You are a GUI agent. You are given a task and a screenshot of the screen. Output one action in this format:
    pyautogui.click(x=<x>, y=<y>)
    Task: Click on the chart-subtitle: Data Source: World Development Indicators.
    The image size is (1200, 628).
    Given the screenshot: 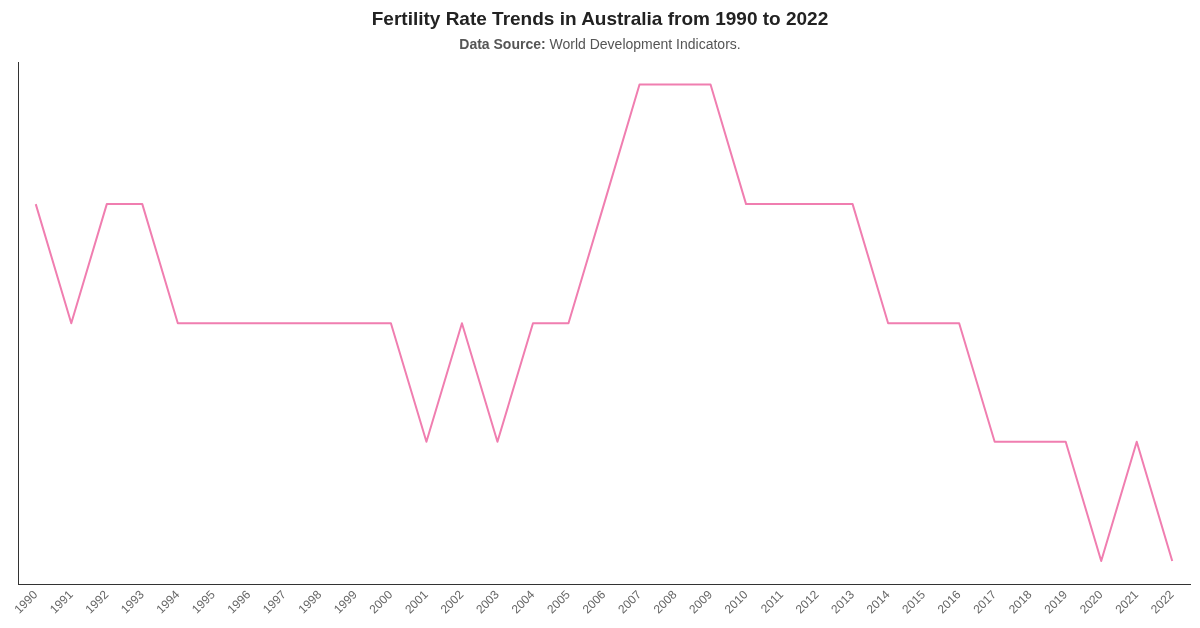 What is the action you would take?
    pyautogui.click(x=600, y=45)
    